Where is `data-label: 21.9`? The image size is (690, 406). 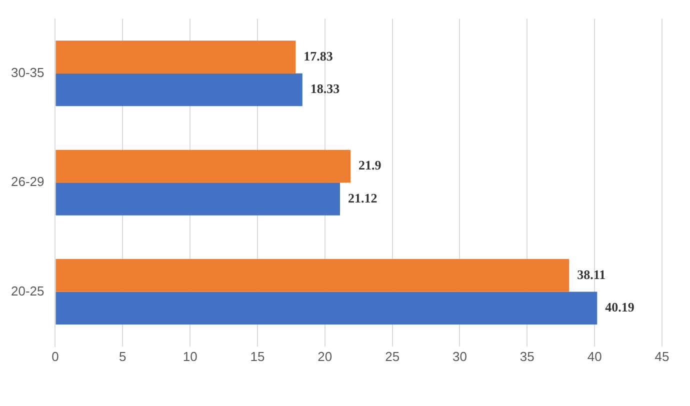
data-label: 21.9 is located at coordinates (370, 165).